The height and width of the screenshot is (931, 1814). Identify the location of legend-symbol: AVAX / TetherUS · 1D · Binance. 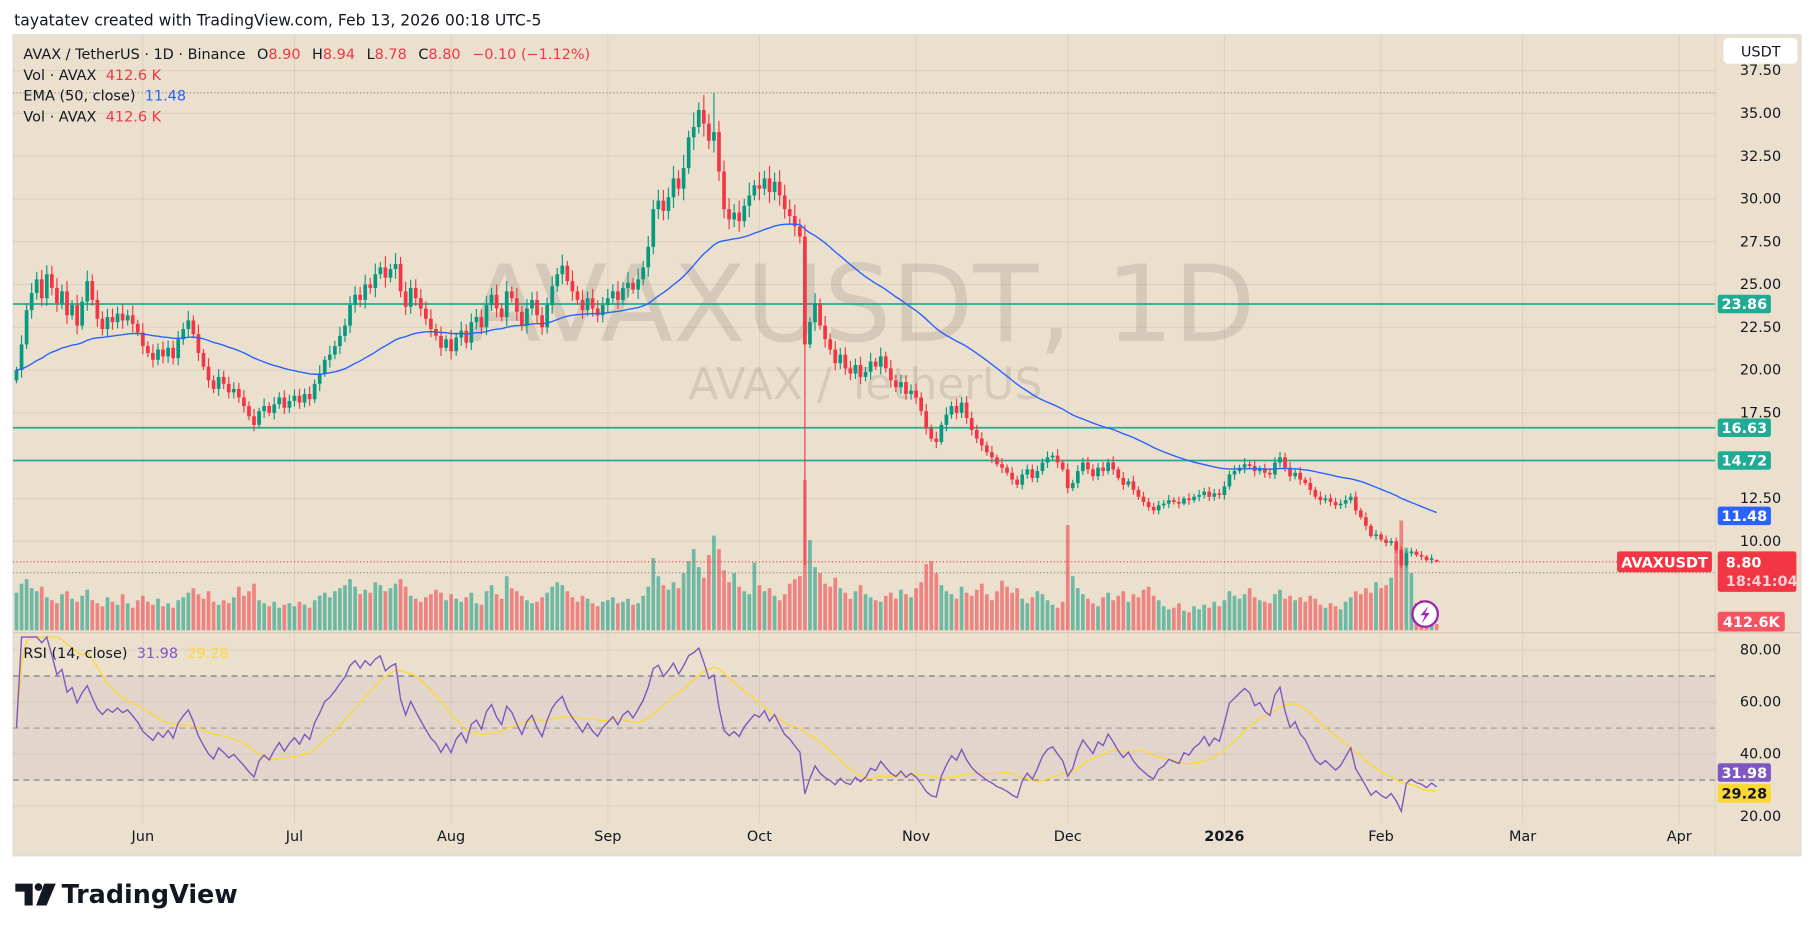
(134, 55).